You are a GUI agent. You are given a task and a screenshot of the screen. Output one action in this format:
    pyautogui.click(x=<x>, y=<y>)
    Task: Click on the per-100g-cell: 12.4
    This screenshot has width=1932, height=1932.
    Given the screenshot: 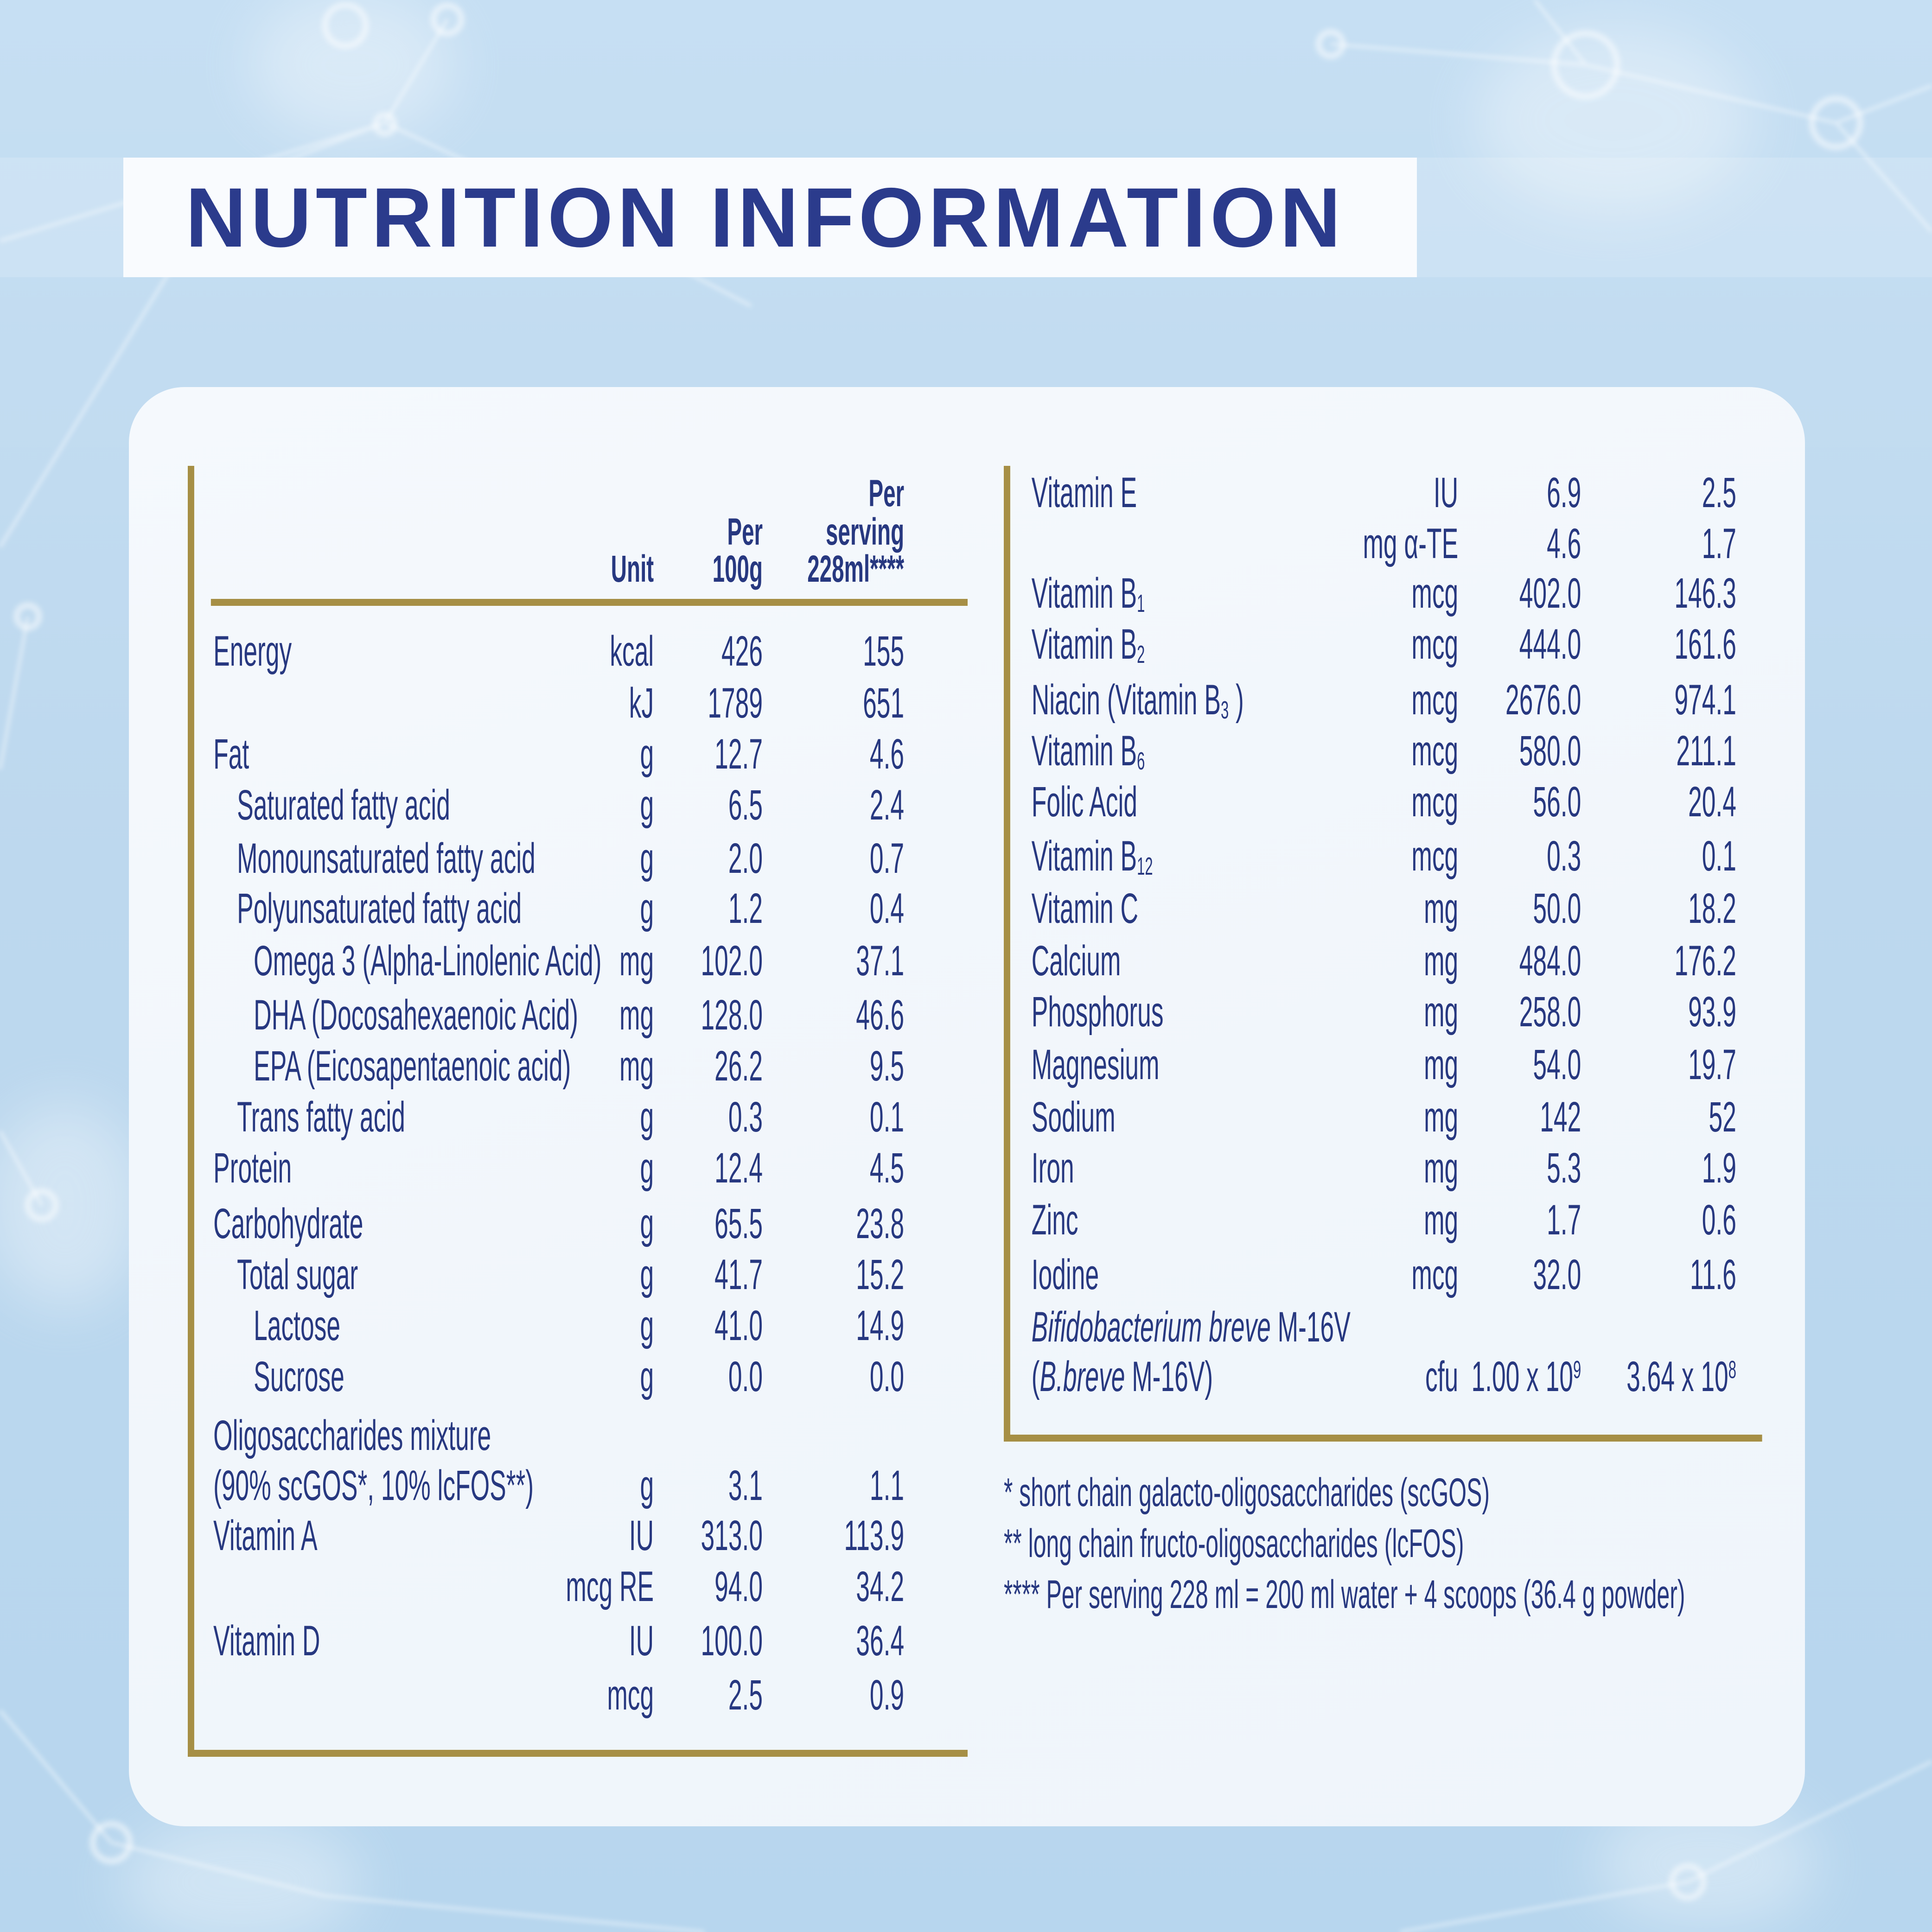 What is the action you would take?
    pyautogui.click(x=739, y=1168)
    